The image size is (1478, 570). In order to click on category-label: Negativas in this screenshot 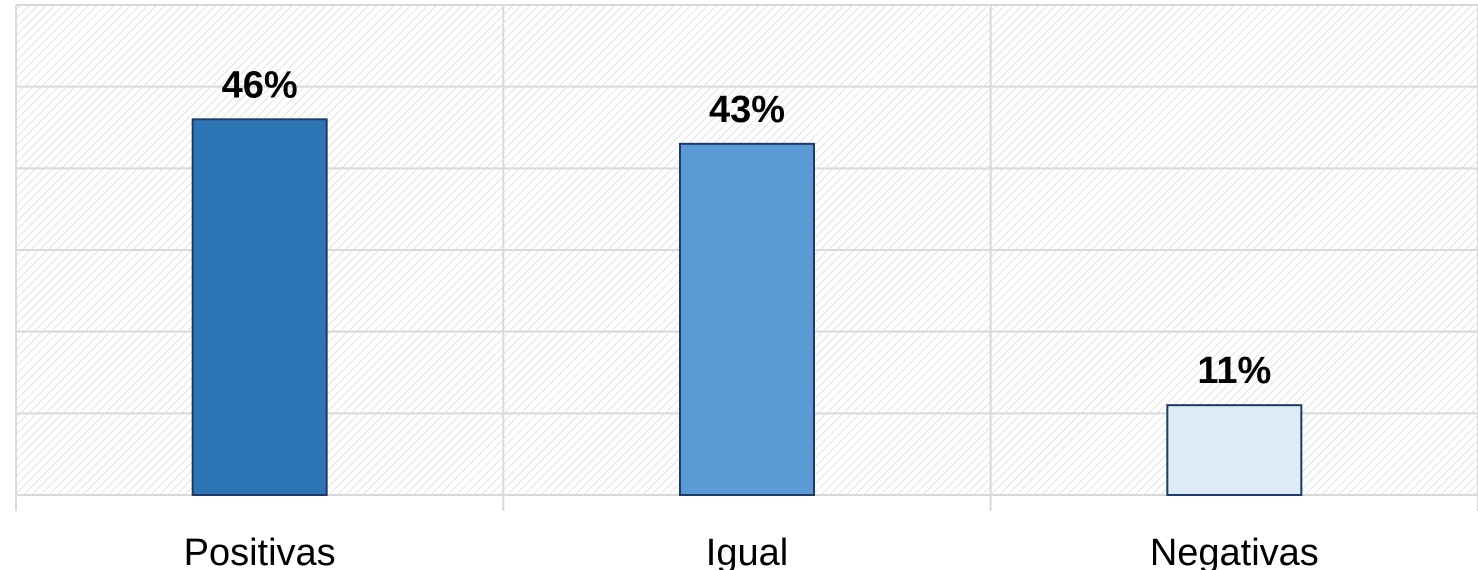, I will do `click(1234, 551)`.